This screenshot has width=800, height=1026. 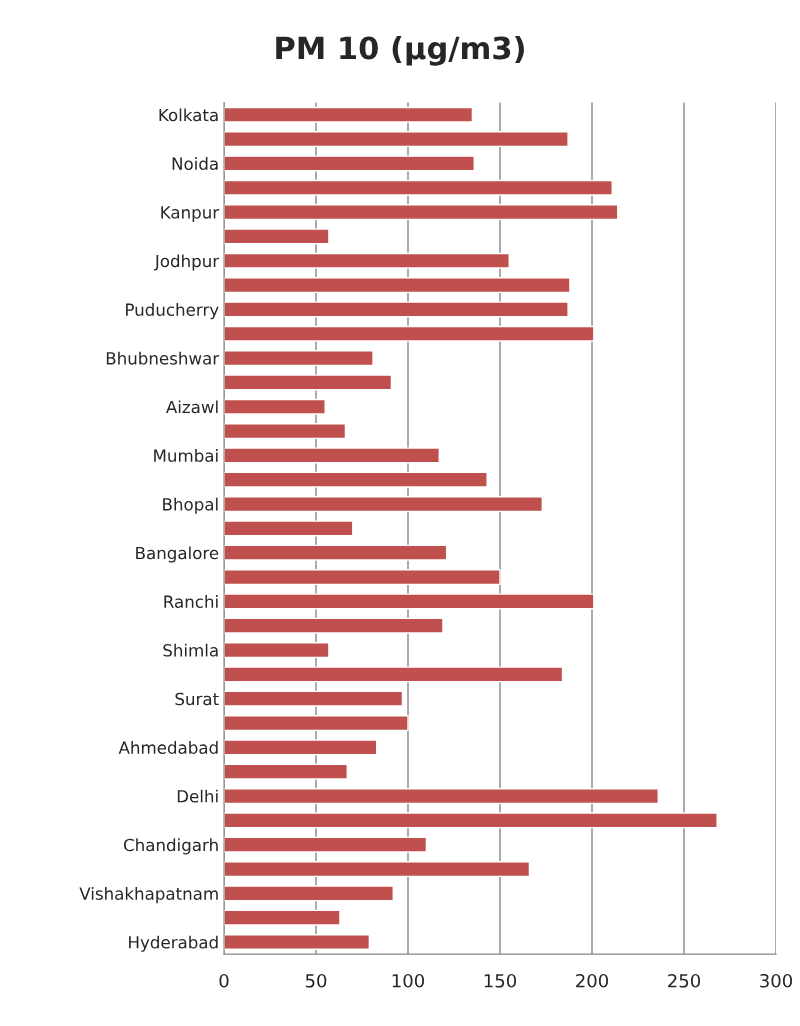 What do you see at coordinates (195, 163) in the screenshot?
I see `y-tick-label: Noida` at bounding box center [195, 163].